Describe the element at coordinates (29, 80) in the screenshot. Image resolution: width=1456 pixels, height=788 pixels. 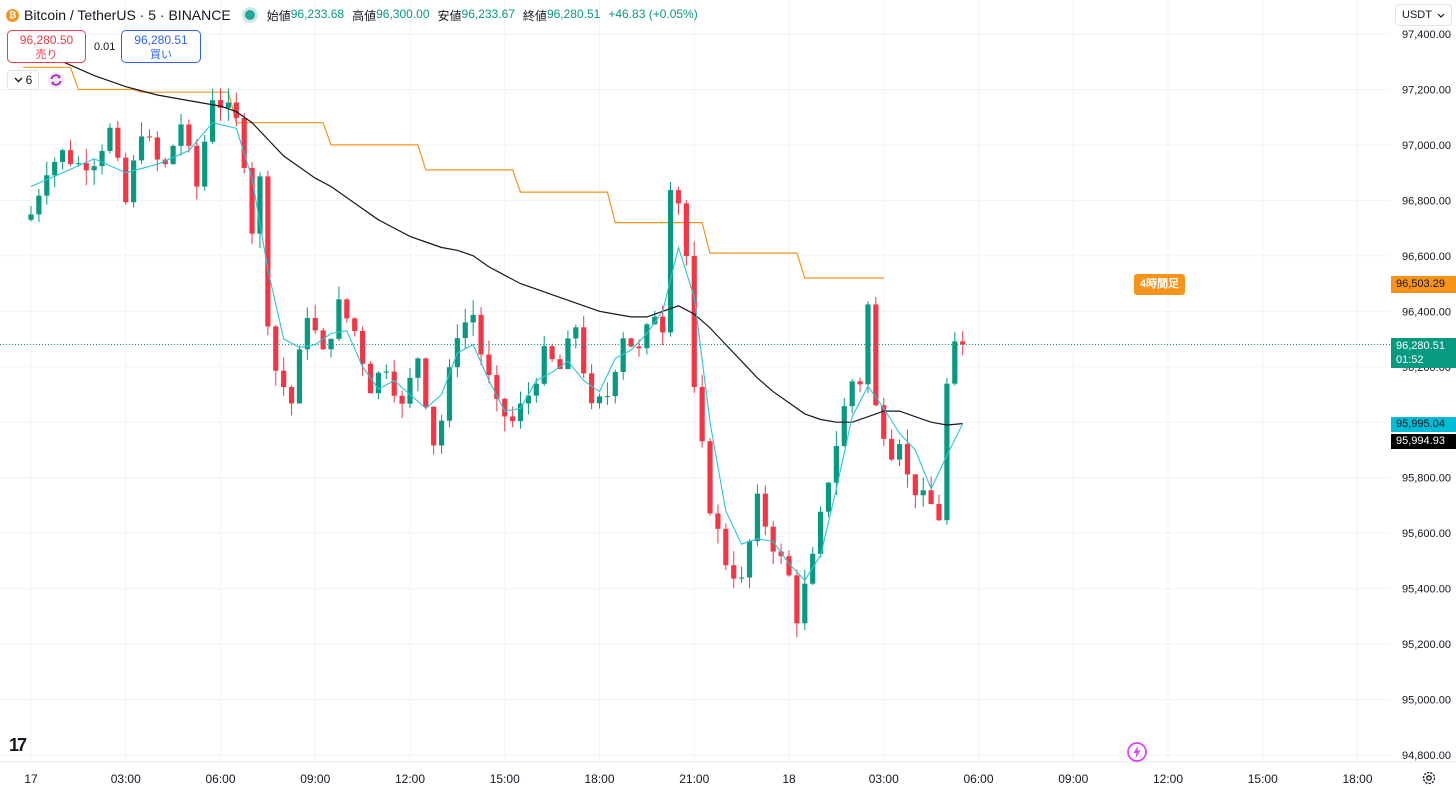
I see `indicators-count: 6` at that location.